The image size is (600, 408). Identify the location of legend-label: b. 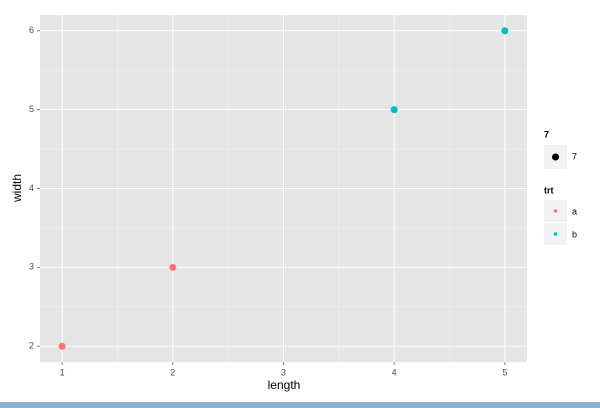
(574, 234).